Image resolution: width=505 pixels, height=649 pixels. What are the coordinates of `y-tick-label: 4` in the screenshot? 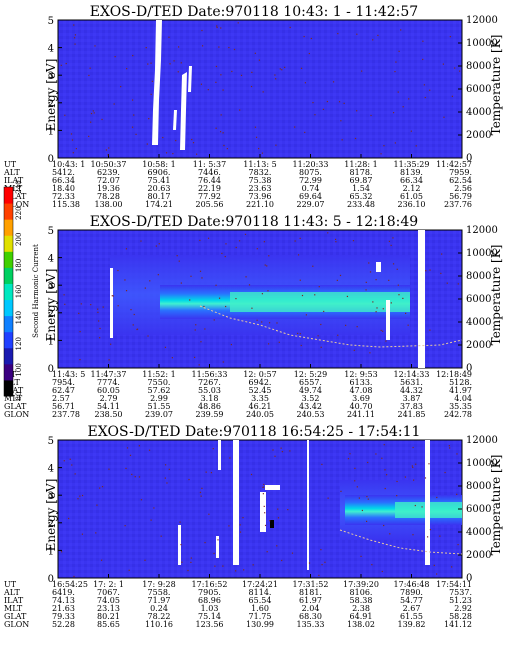 It's located at (51, 49).